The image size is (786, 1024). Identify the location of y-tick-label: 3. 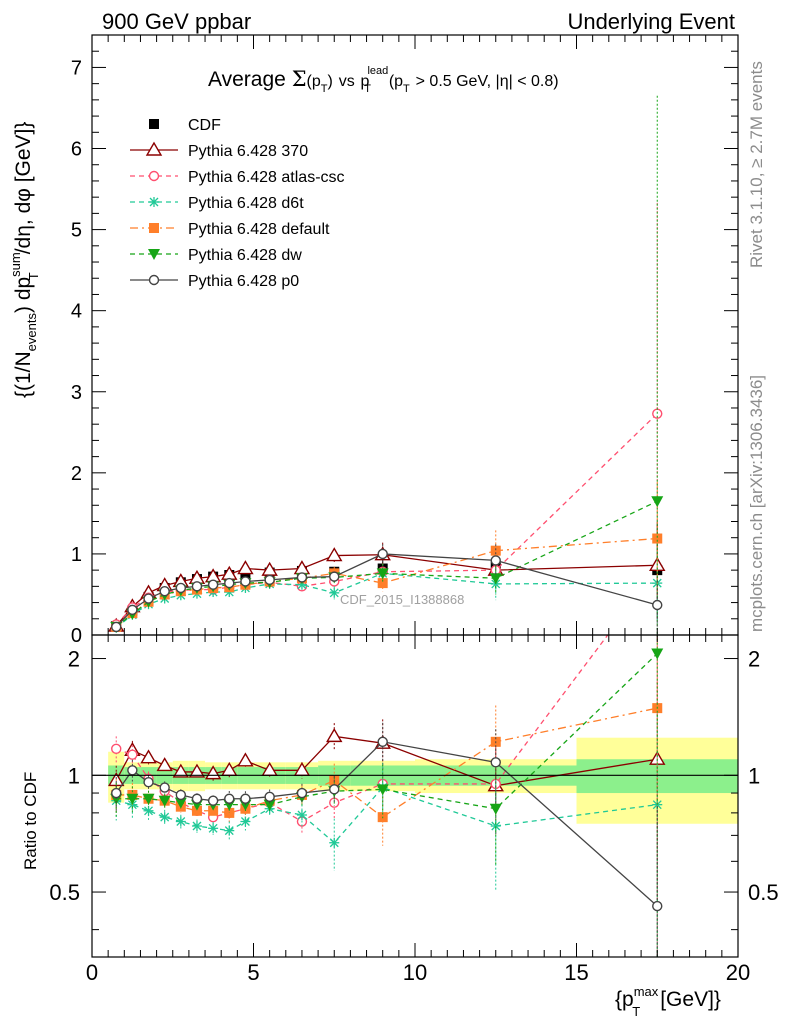
(76, 393).